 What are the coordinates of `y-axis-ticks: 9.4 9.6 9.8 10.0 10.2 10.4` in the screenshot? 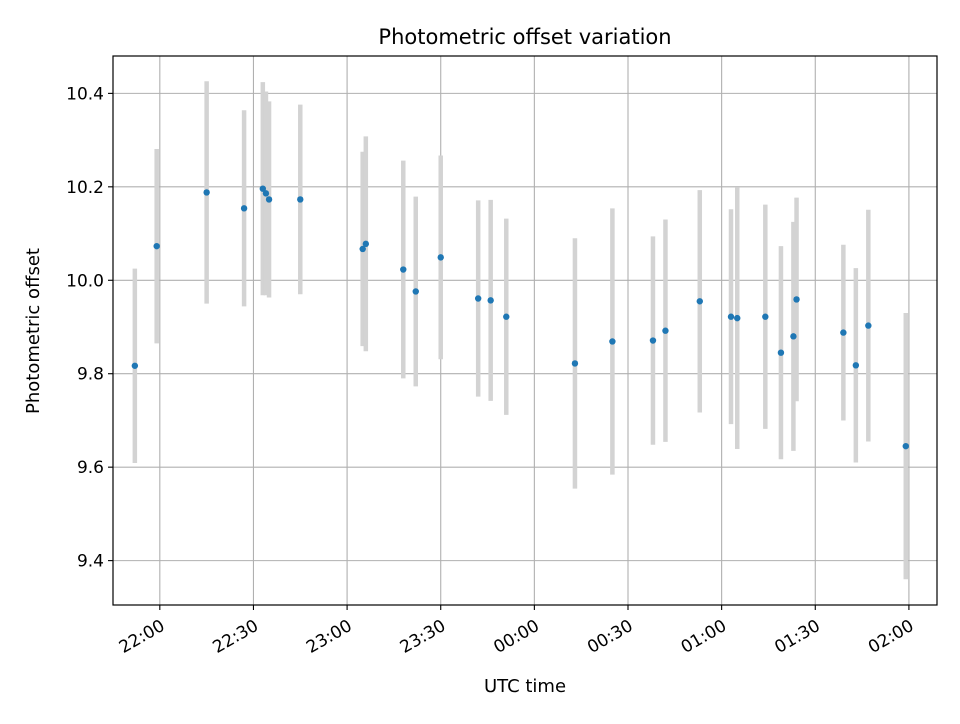 It's located at (89, 328).